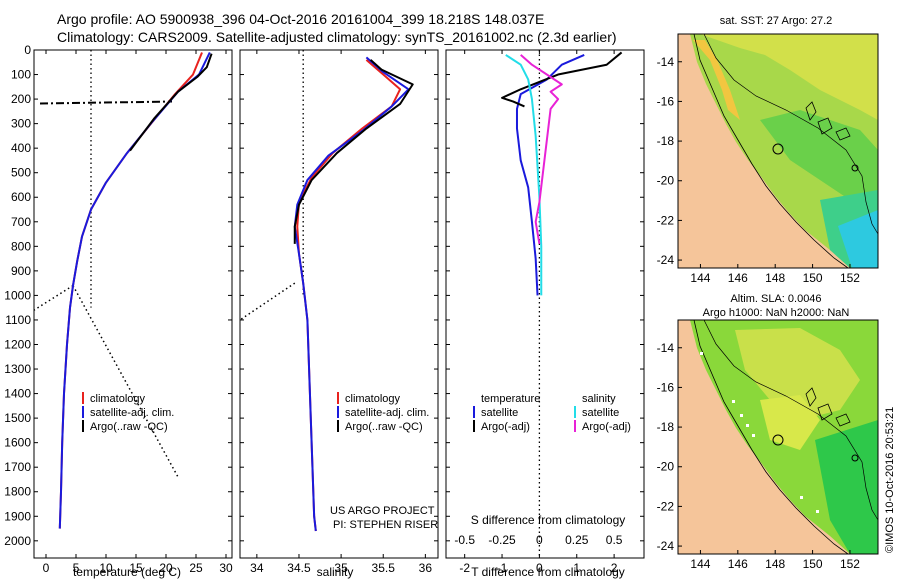 The width and height of the screenshot is (900, 580). I want to click on legend-temp-satellite: satellite, so click(499, 413).